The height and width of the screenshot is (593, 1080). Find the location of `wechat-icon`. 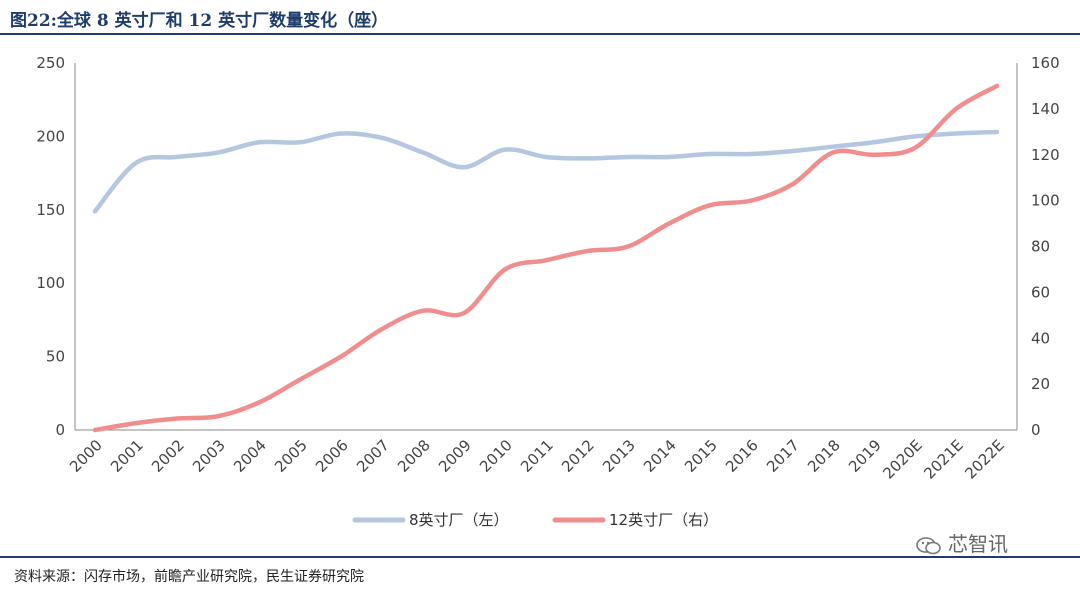

wechat-icon is located at coordinates (928, 545).